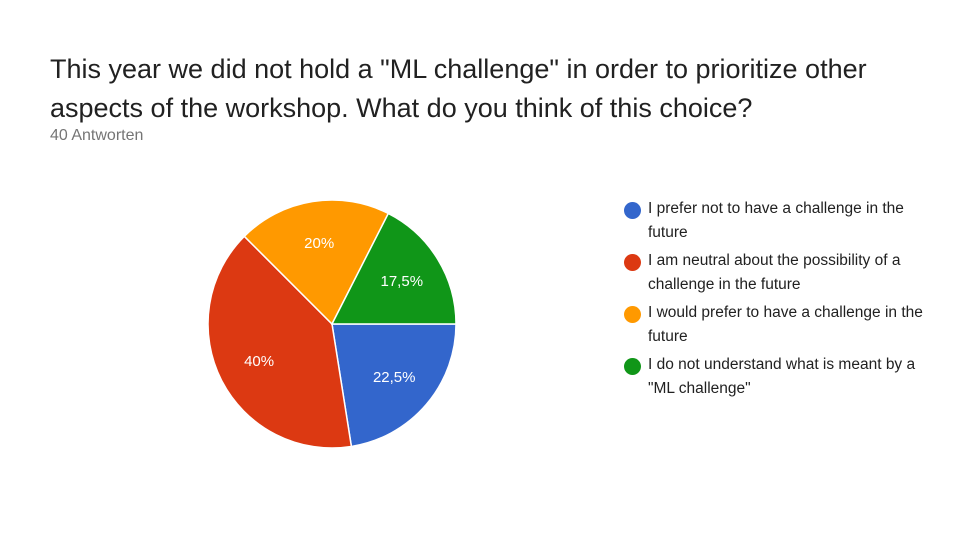 The width and height of the screenshot is (960, 540). Describe the element at coordinates (632, 314) in the screenshot. I see `legend-swatch-prefer` at that location.